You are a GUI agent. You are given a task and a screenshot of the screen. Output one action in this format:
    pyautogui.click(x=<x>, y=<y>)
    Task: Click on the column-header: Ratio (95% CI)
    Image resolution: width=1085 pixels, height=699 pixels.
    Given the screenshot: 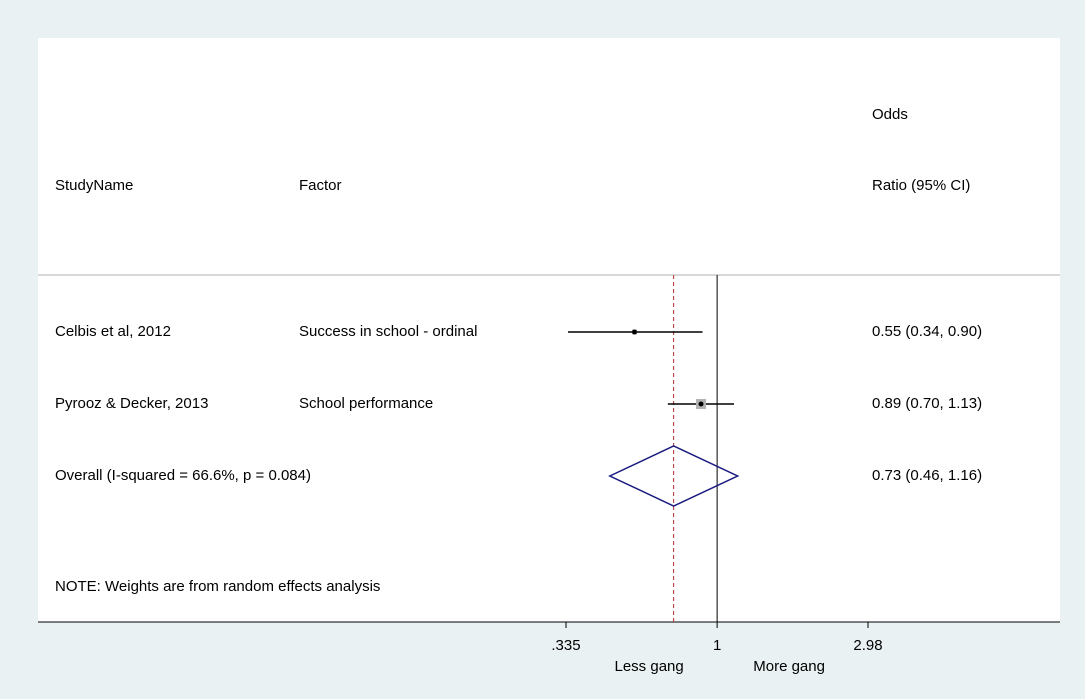 What is the action you would take?
    pyautogui.click(x=921, y=185)
    